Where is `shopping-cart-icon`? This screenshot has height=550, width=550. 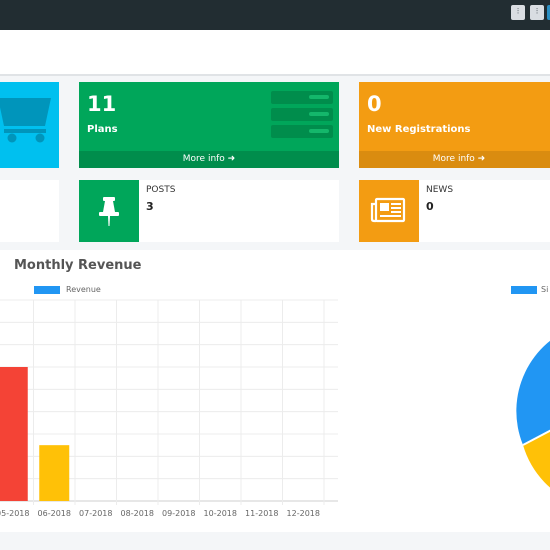
shopping-cart-icon is located at coordinates (25, 120).